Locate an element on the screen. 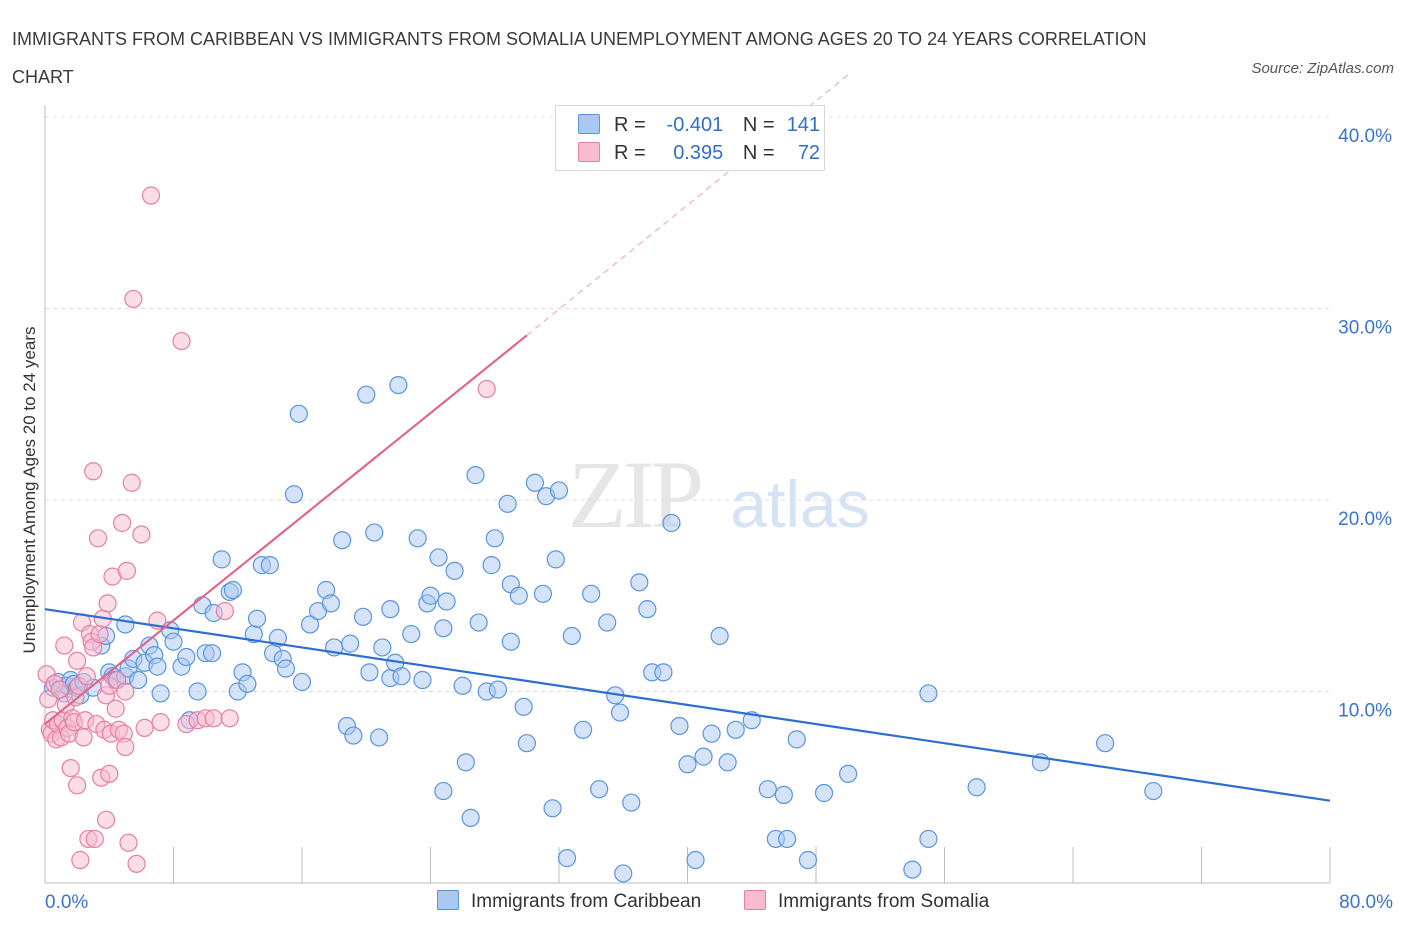 The image size is (1406, 930). legend-swatch-caribbean is located at coordinates (589, 124).